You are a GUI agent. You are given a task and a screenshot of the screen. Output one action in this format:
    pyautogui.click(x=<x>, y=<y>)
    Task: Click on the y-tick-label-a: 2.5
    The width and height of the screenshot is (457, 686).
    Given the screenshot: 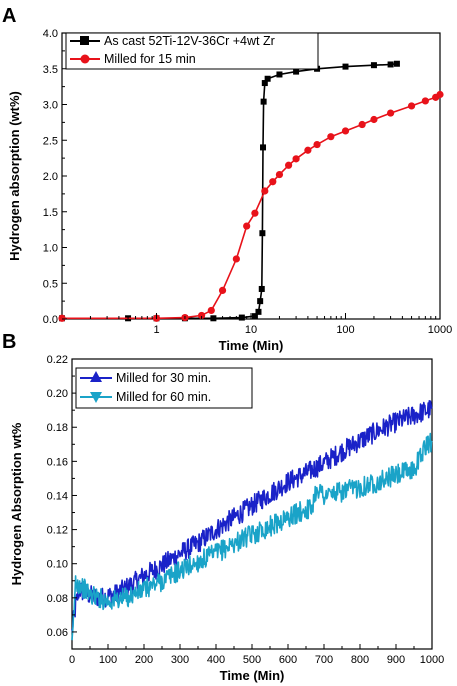 What is the action you would take?
    pyautogui.click(x=50, y=141)
    